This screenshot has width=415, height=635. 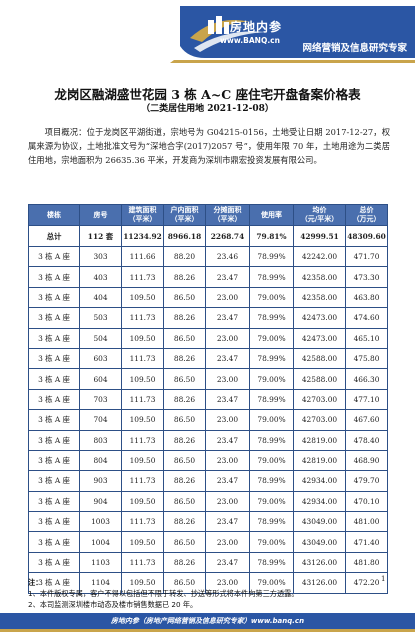 What do you see at coordinates (100, 358) in the screenshot?
I see `cell-room: 603` at bounding box center [100, 358].